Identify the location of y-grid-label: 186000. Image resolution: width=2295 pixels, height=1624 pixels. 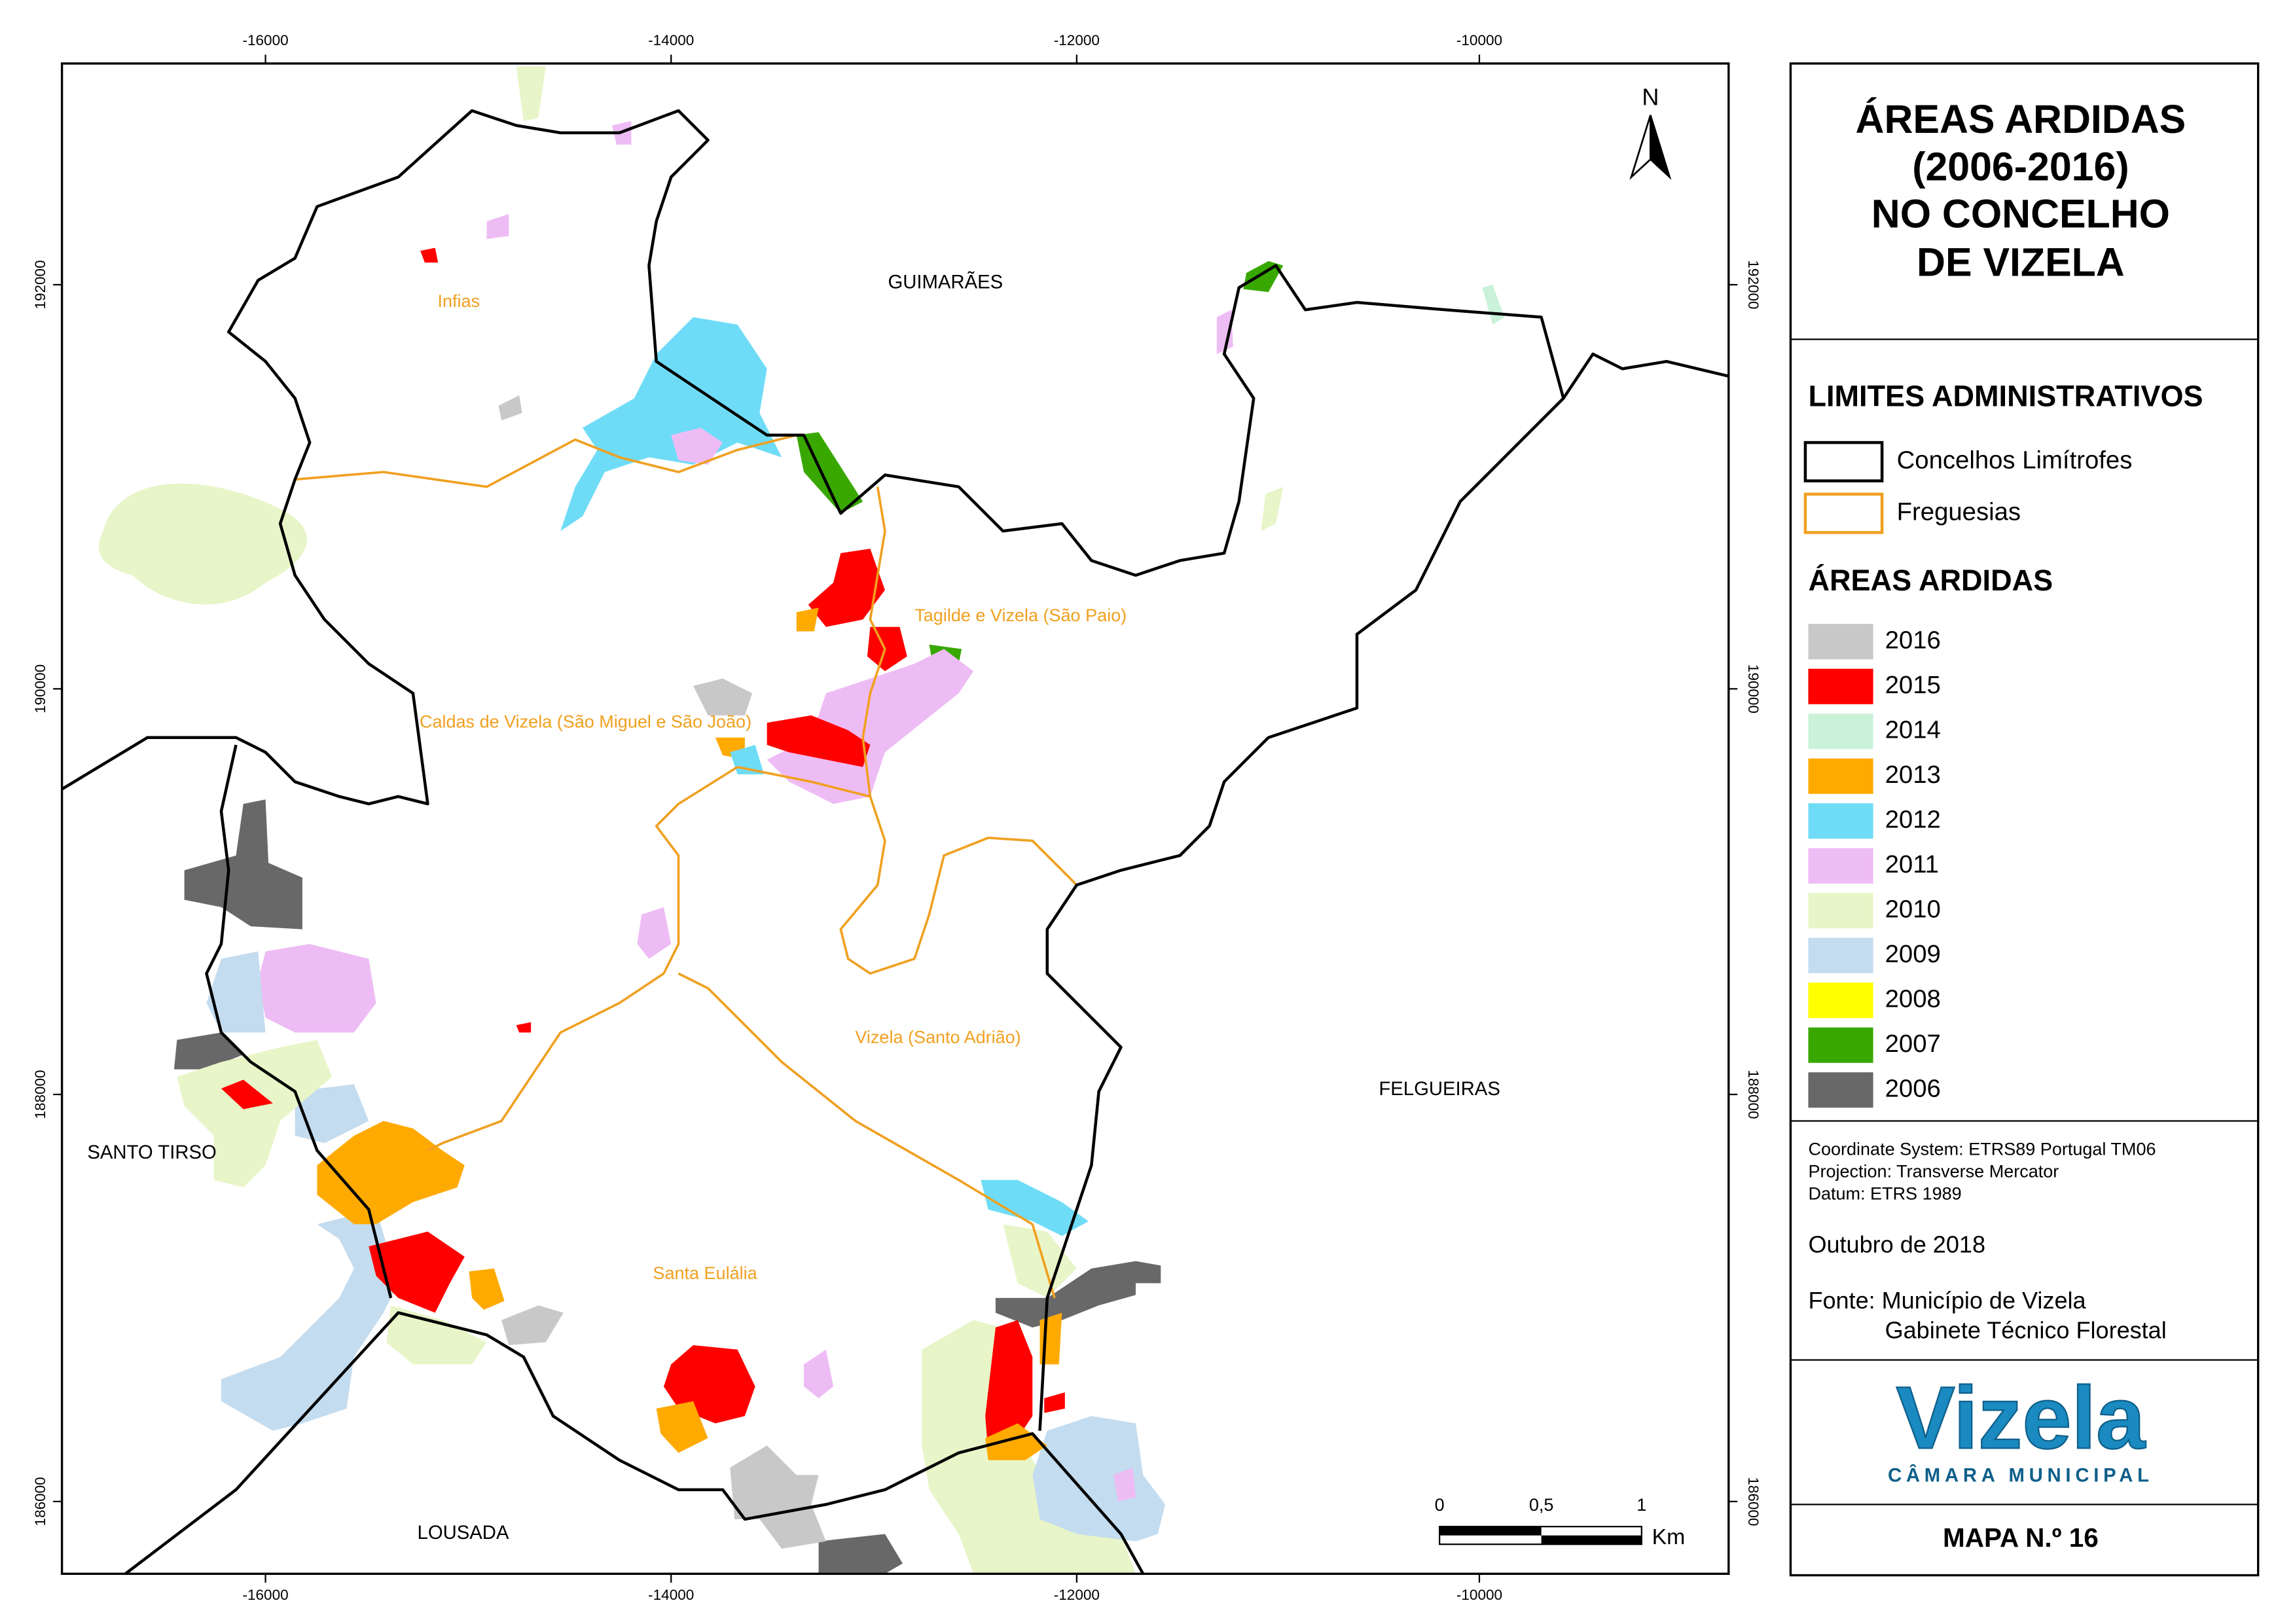
(1753, 1501).